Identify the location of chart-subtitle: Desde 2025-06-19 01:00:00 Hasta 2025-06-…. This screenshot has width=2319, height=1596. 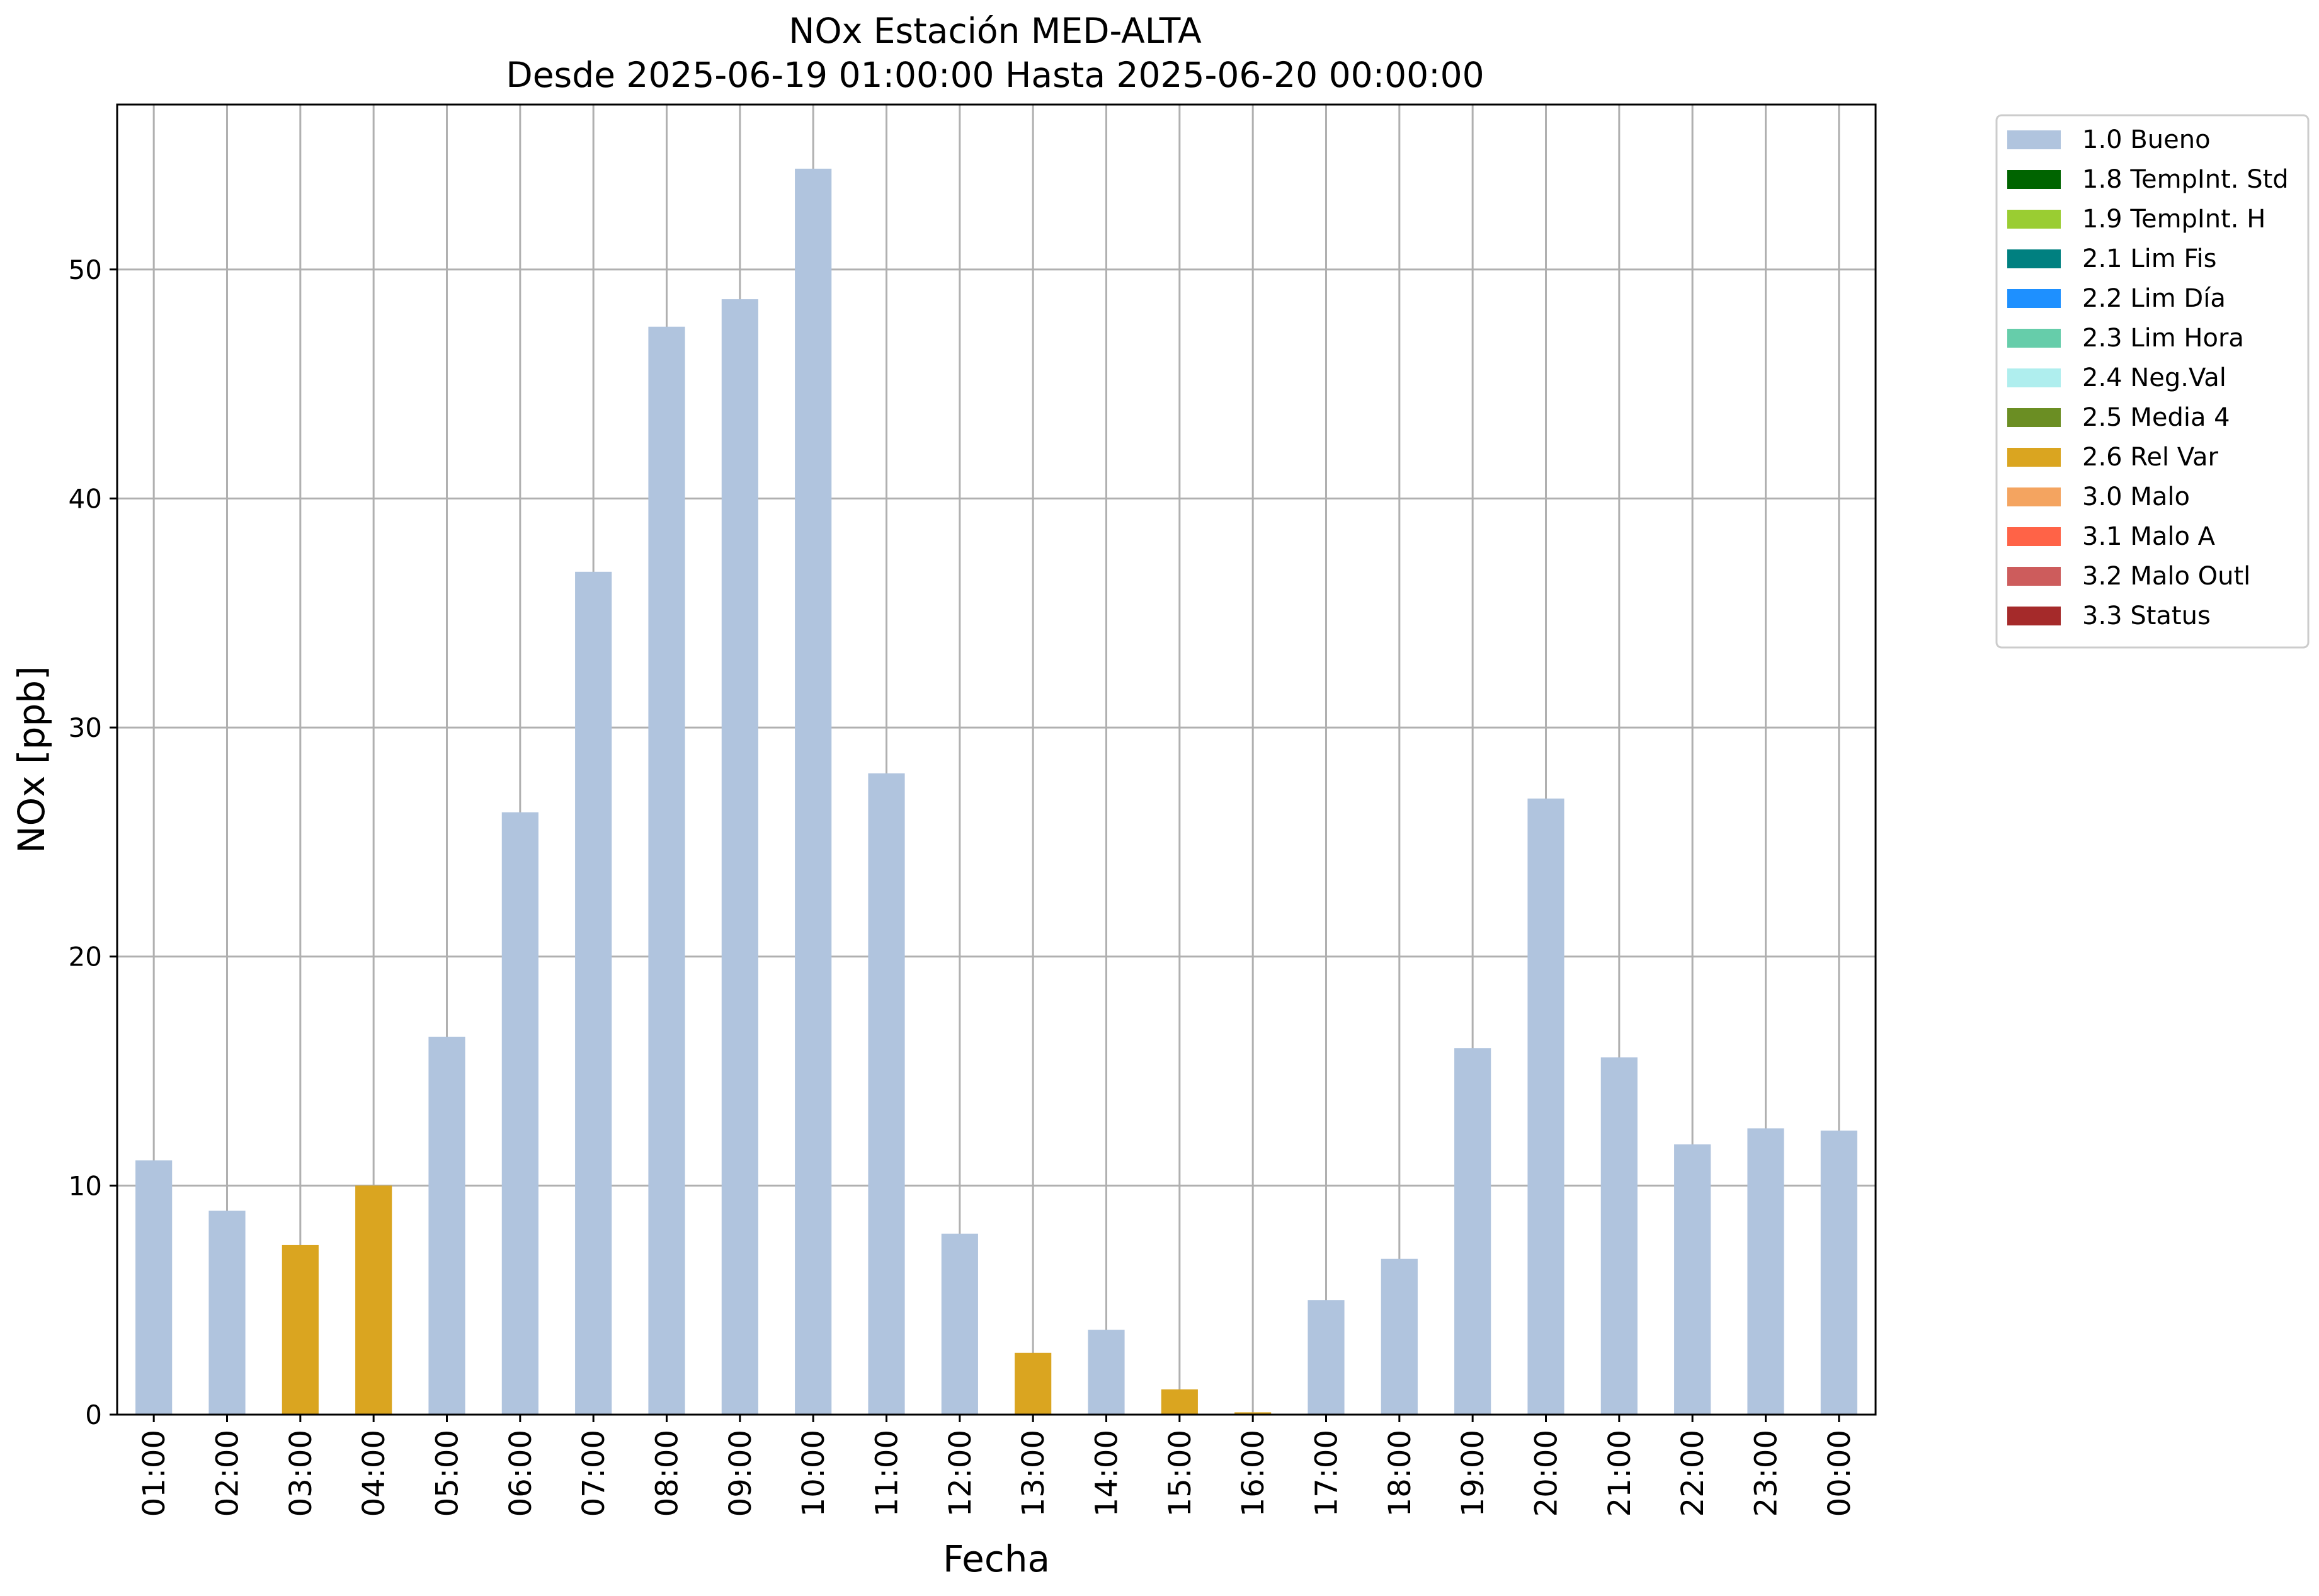
(995, 75).